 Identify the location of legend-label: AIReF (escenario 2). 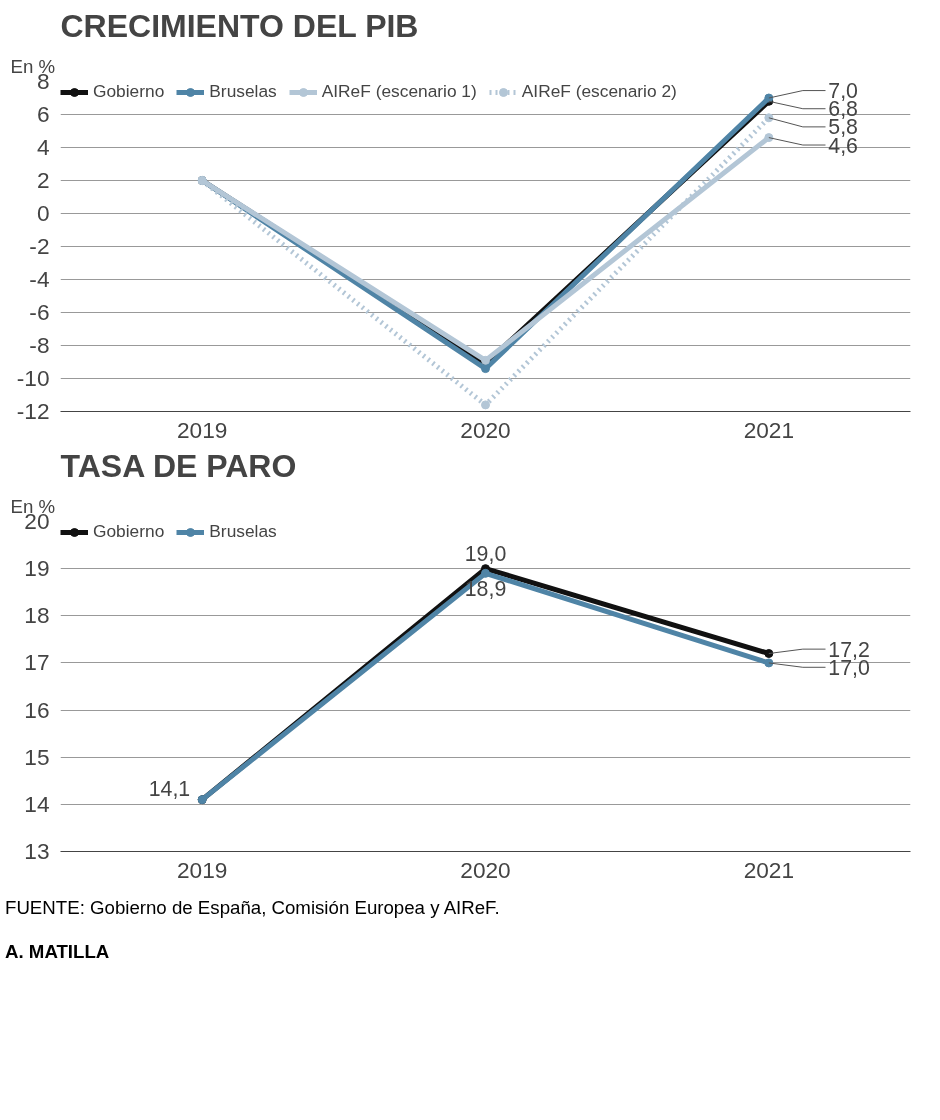
(599, 91).